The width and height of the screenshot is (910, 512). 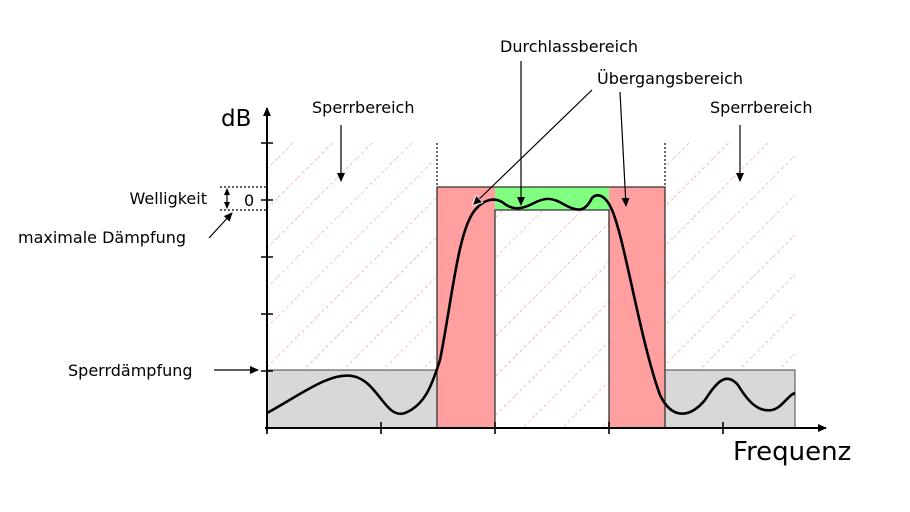 I want to click on y-axis-label: dB, so click(x=236, y=119).